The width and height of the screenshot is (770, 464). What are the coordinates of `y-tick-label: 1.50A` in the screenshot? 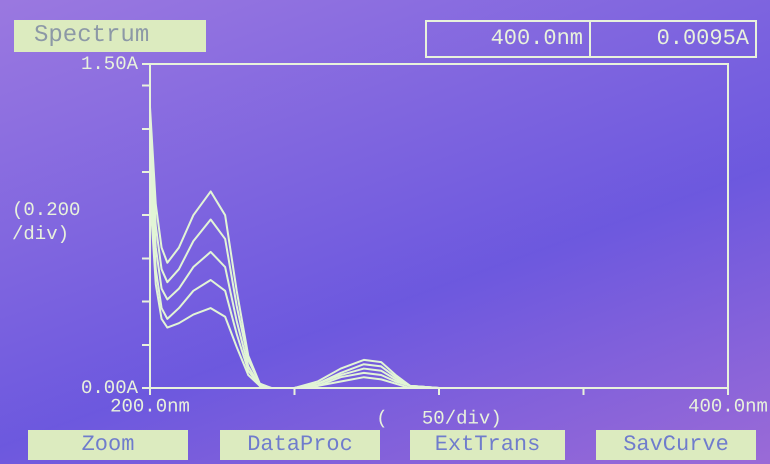 It's located at (109, 64).